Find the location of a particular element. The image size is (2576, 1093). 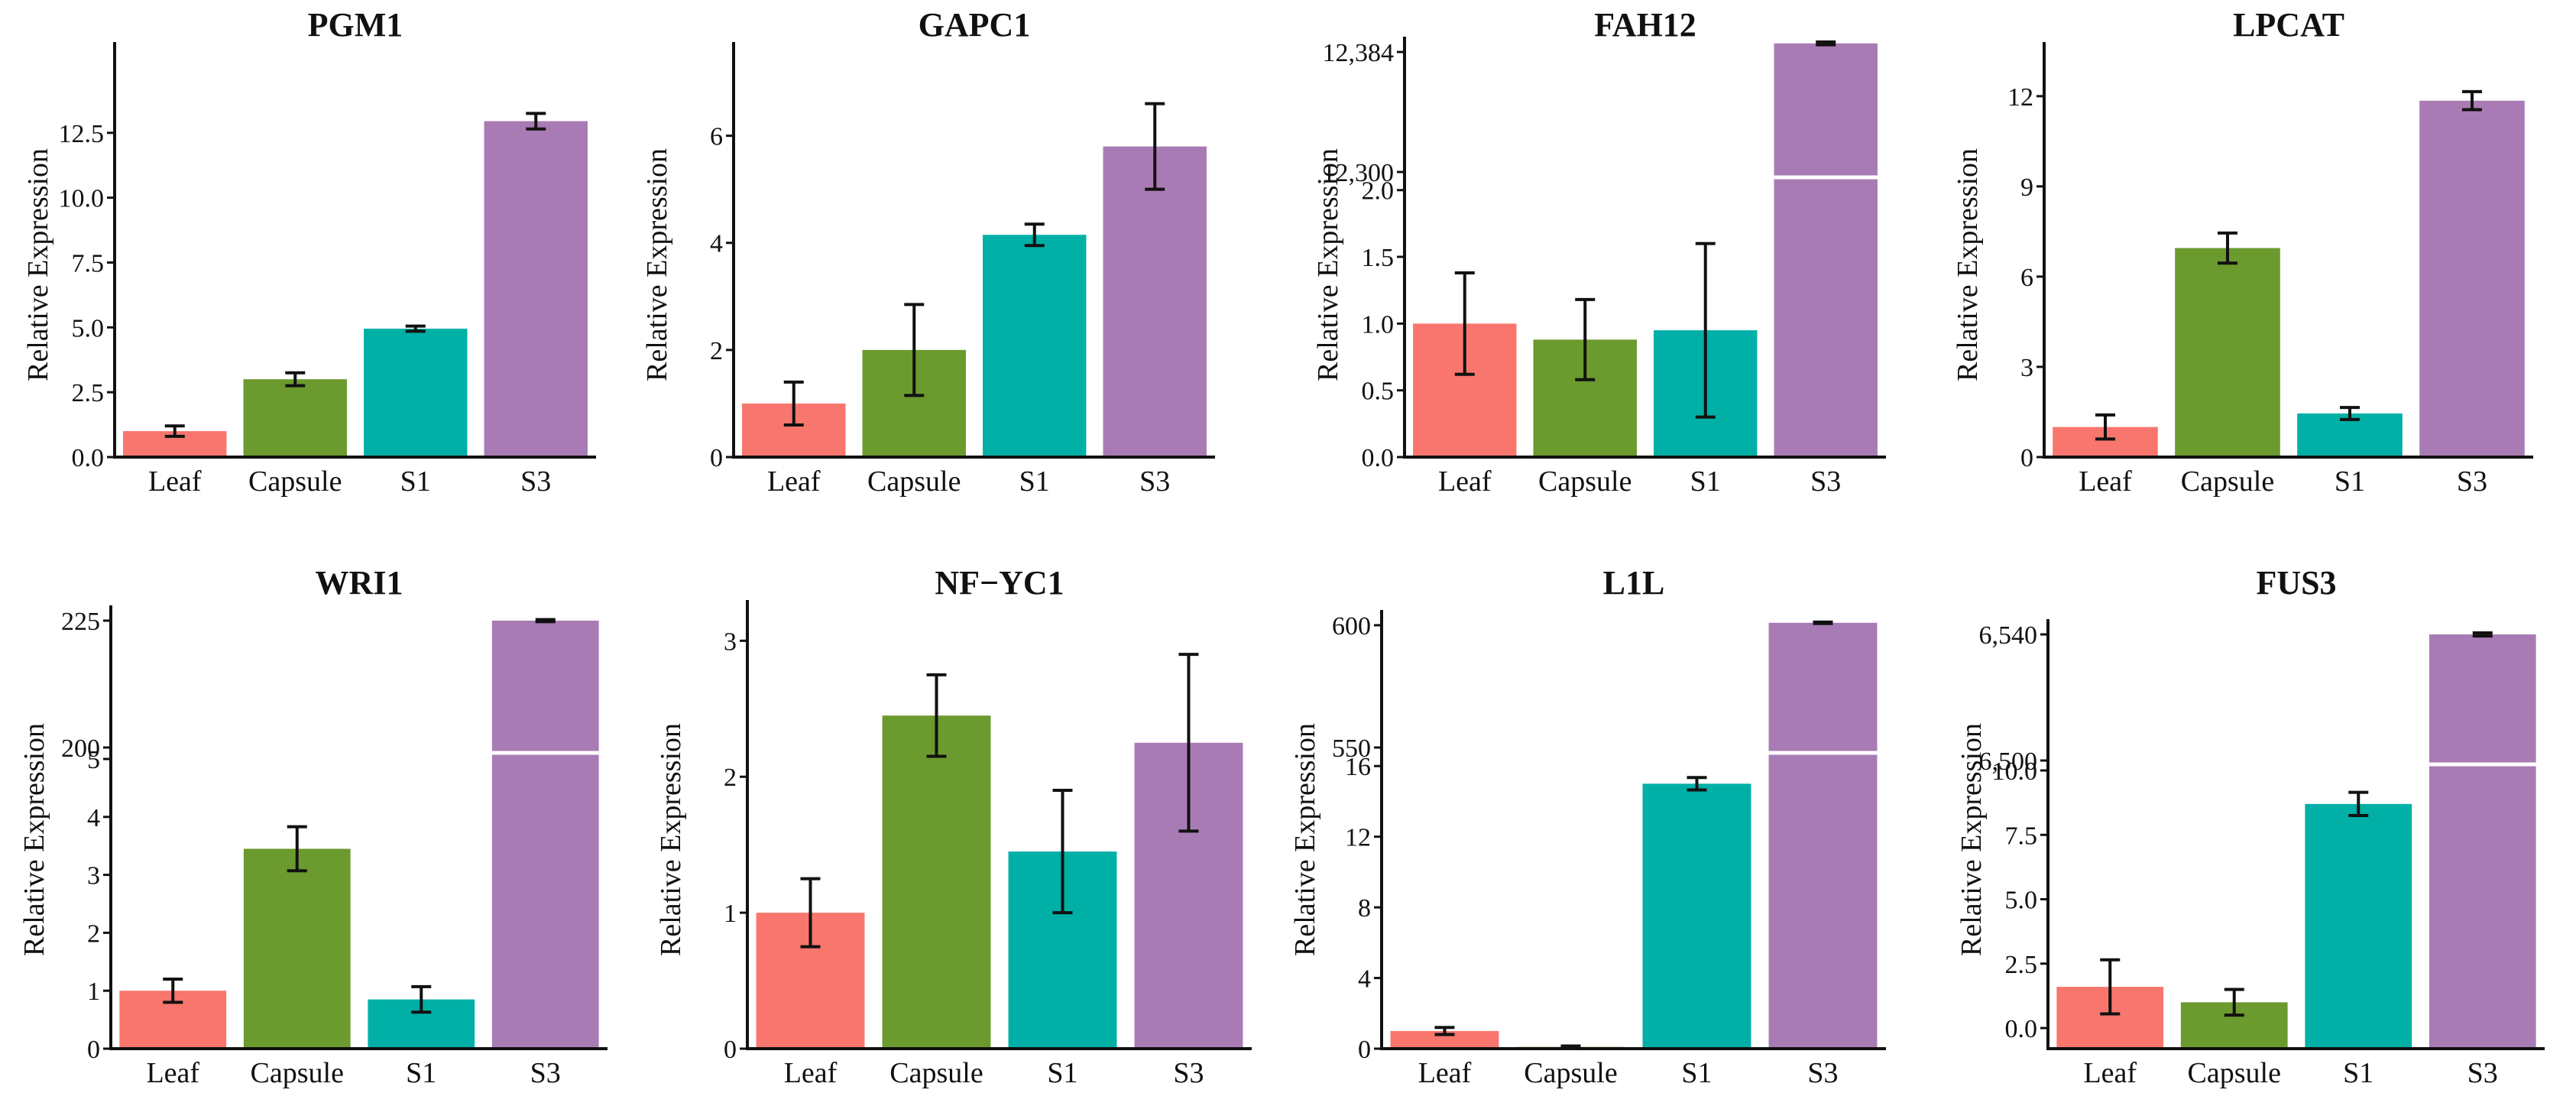

y-tick-label: 16 is located at coordinates (1358, 767).